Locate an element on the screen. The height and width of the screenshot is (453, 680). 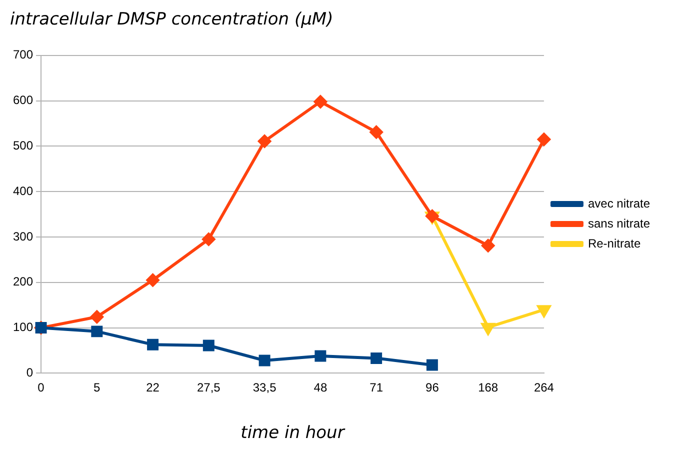
y-tick-label: 100 is located at coordinates (23, 327).